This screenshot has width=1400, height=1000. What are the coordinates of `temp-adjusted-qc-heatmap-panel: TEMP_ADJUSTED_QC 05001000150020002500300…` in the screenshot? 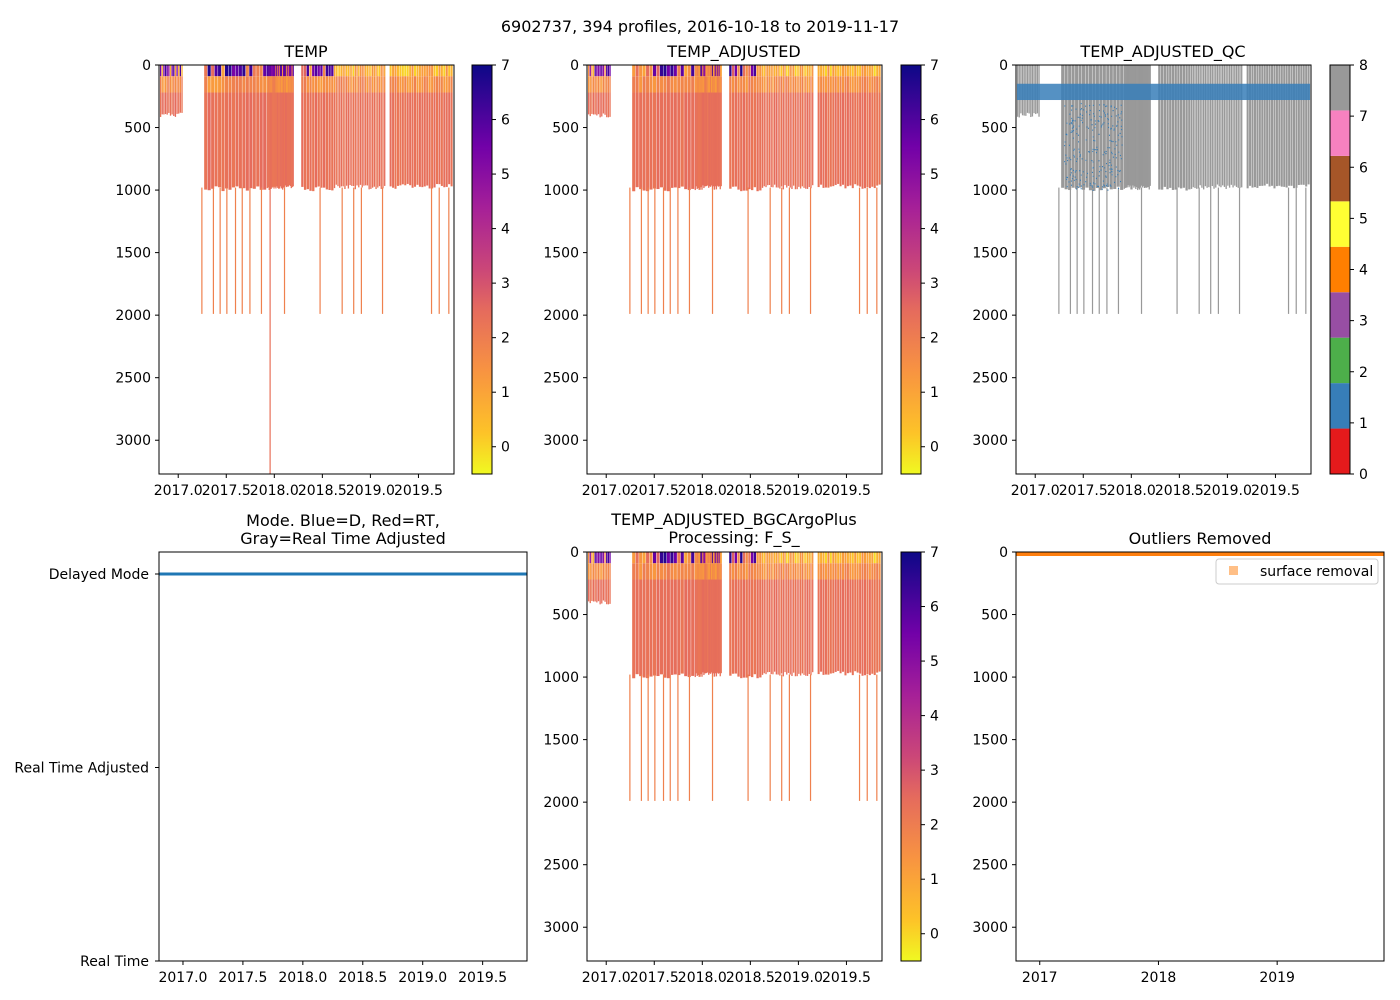 It's located at (1170, 270).